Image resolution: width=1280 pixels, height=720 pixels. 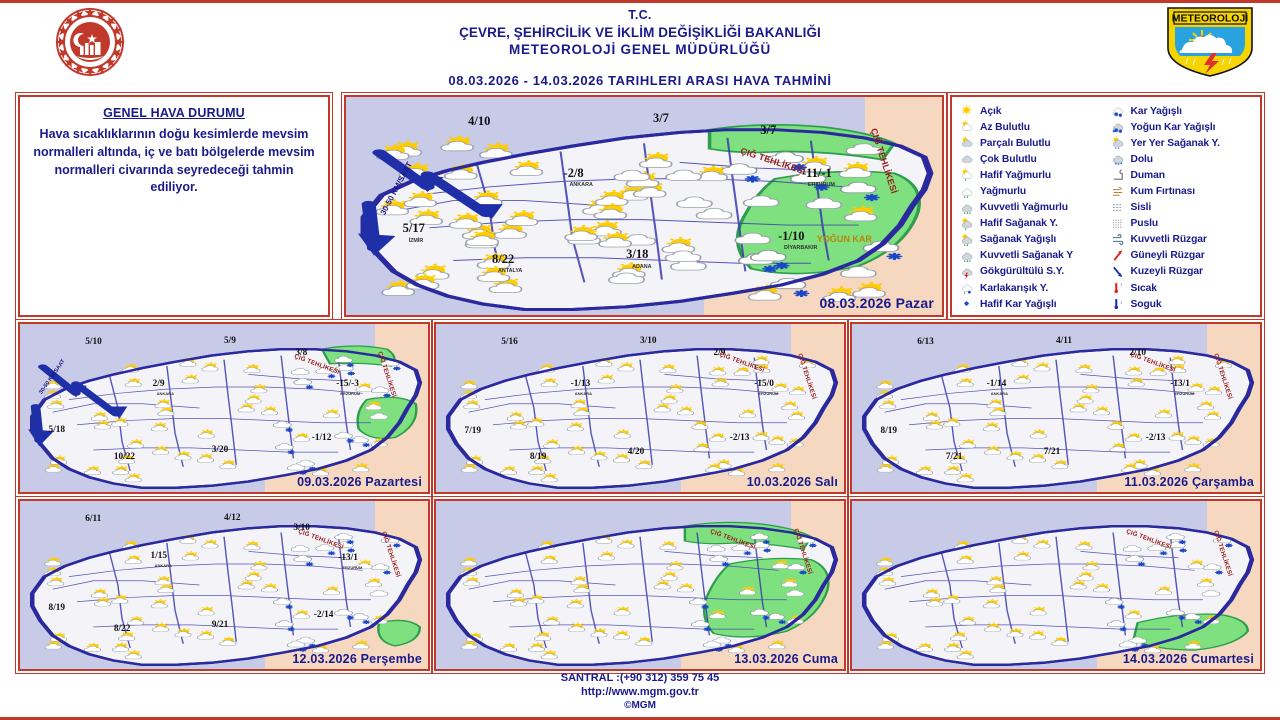 I want to click on temperature-label: 3/7, so click(x=768, y=130).